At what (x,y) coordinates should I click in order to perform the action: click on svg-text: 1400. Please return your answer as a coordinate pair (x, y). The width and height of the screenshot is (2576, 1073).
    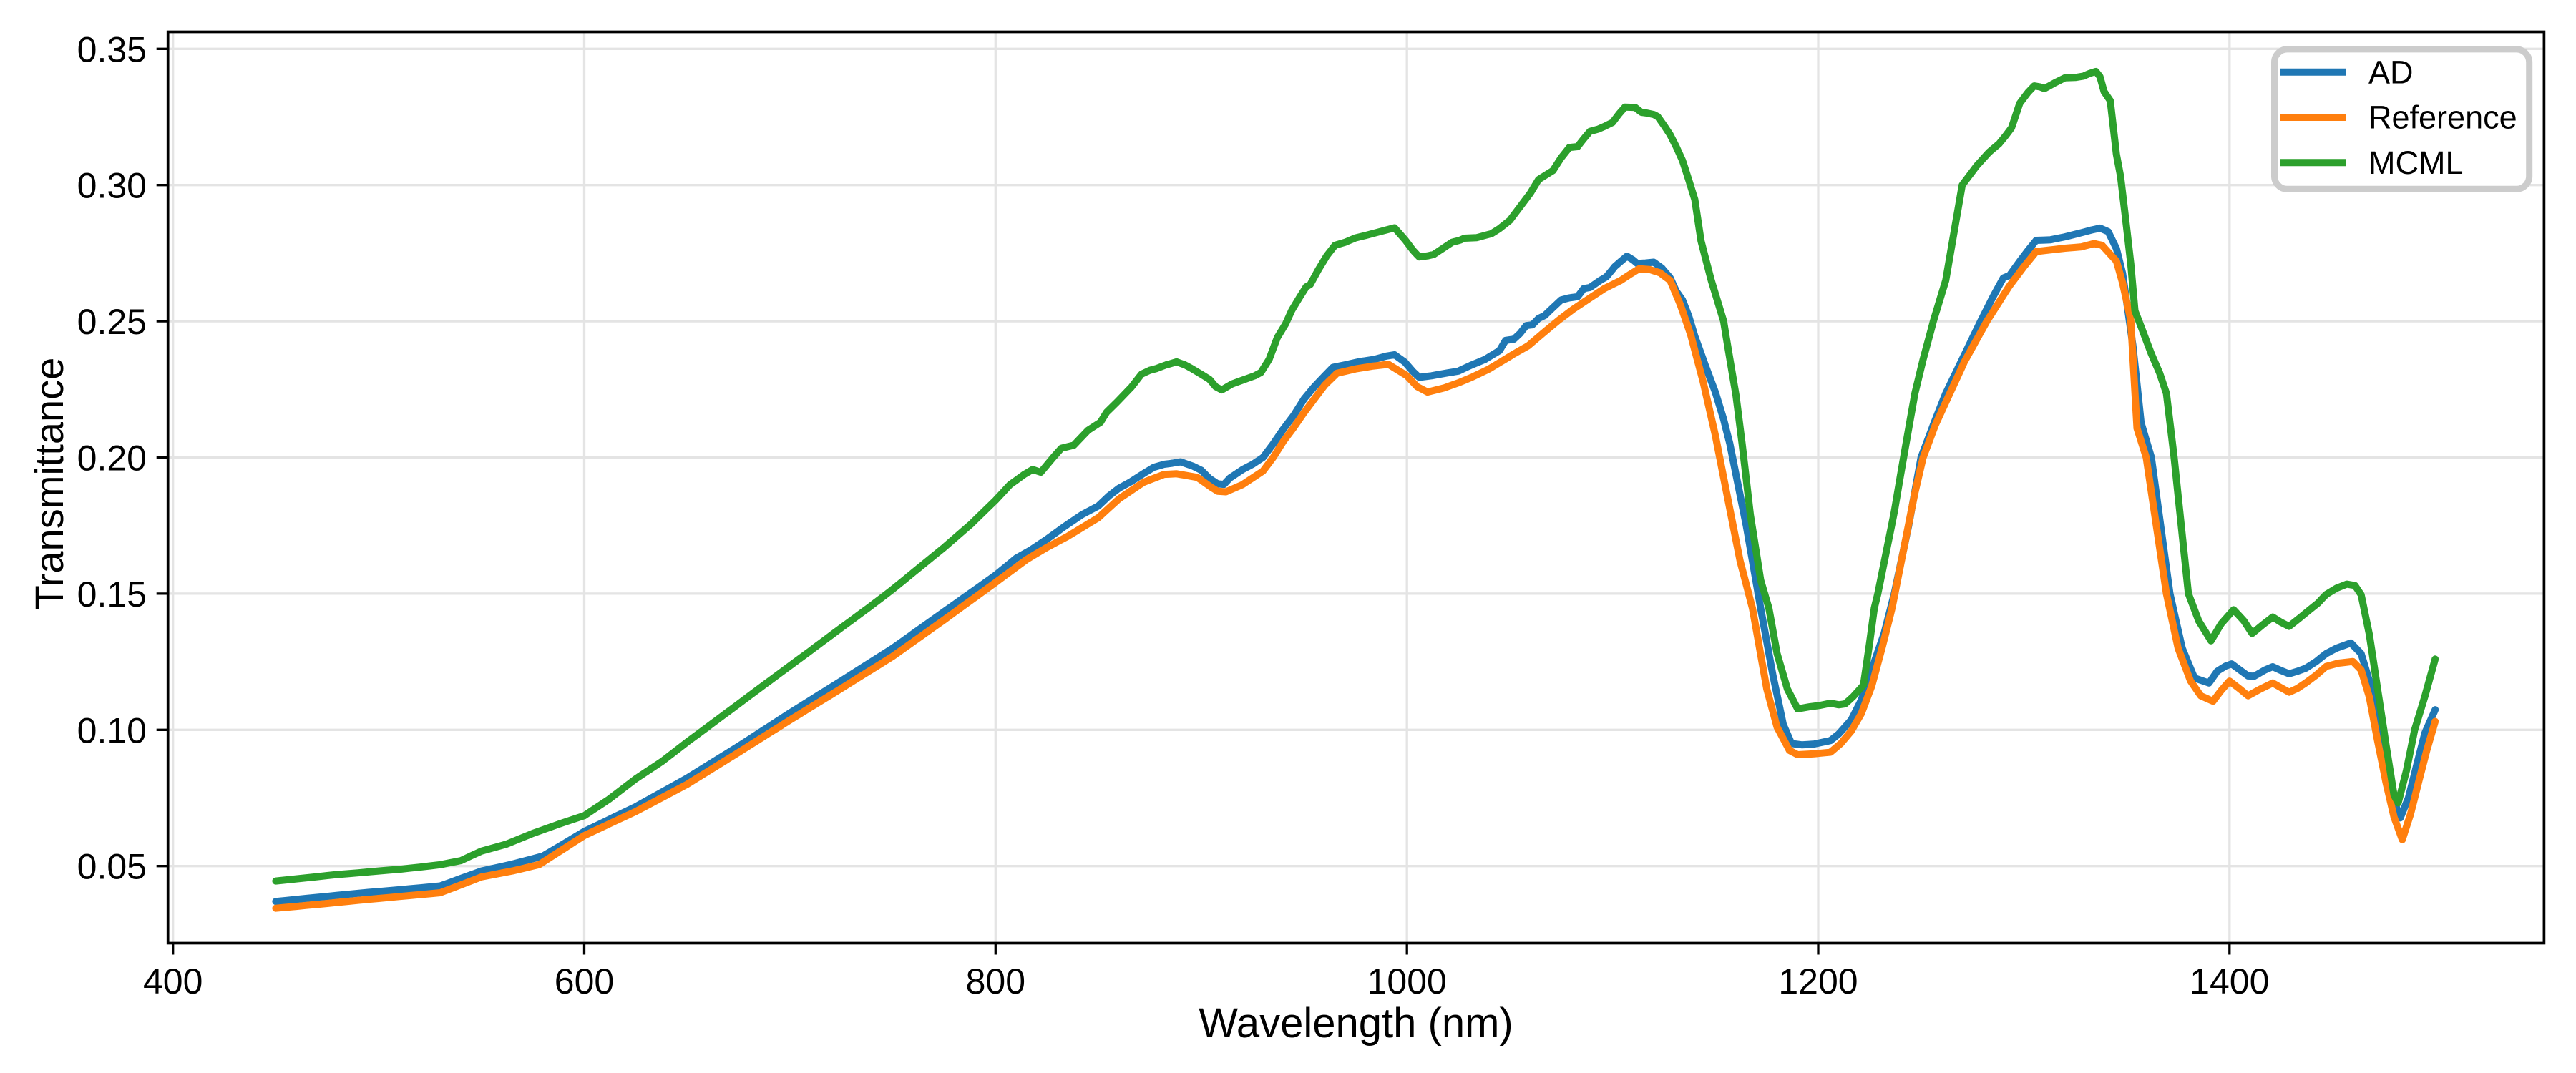
    Looking at the image, I should click on (2229, 981).